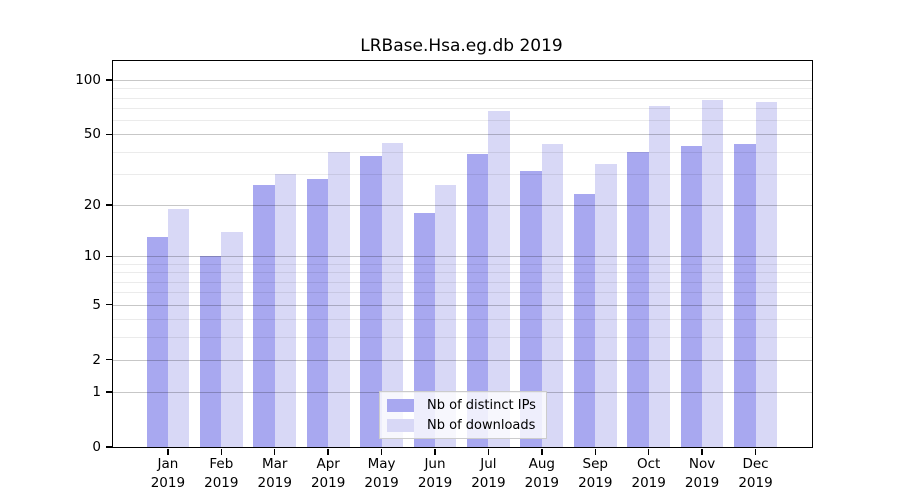 The image size is (900, 500). What do you see at coordinates (541, 473) in the screenshot?
I see `x-tick-label-aug: Aug 2019` at bounding box center [541, 473].